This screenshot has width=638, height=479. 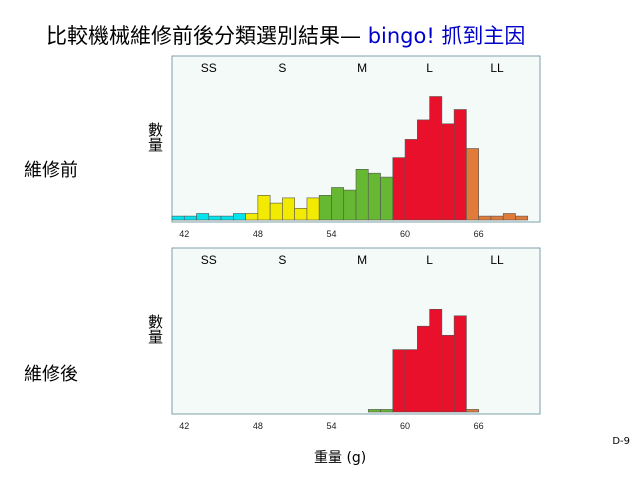 What do you see at coordinates (51, 170) in the screenshot?
I see `before-label: 維修前` at bounding box center [51, 170].